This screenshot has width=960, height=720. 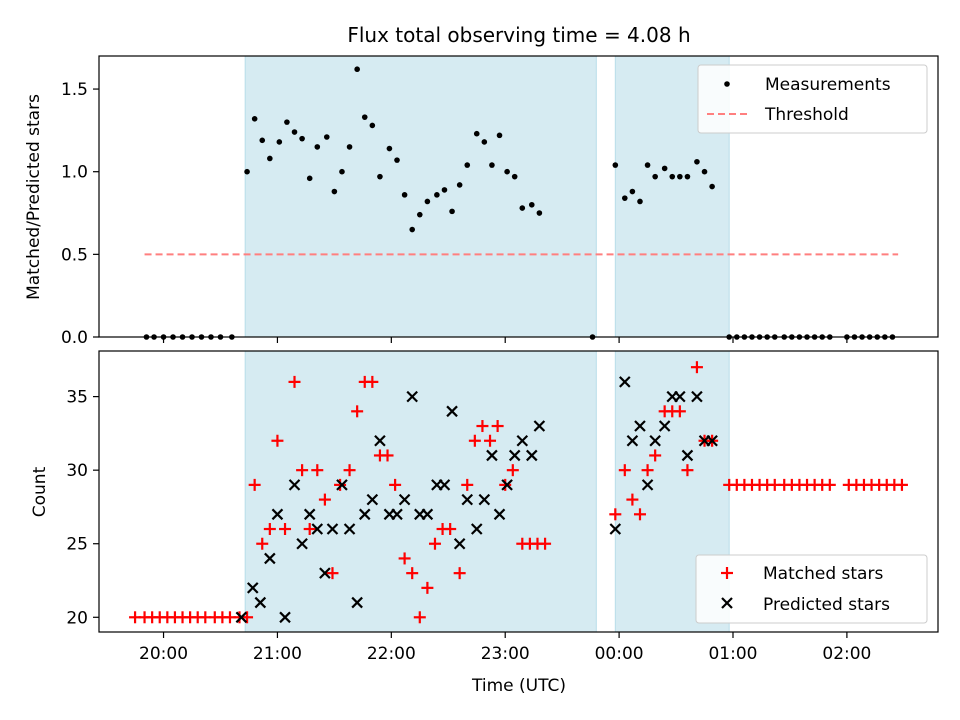 What do you see at coordinates (518, 35) in the screenshot?
I see `chart-title: Flux total observing time = 4.08 h` at bounding box center [518, 35].